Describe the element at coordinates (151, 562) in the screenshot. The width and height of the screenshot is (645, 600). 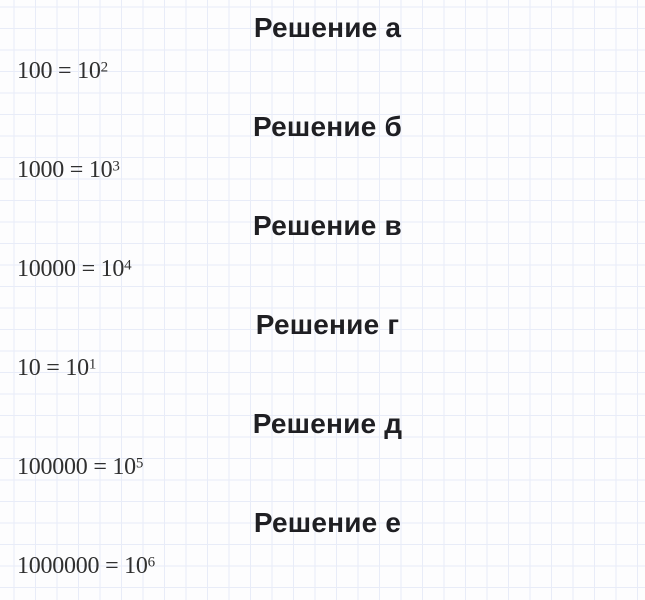
I see `power-exponent: 6` at that location.